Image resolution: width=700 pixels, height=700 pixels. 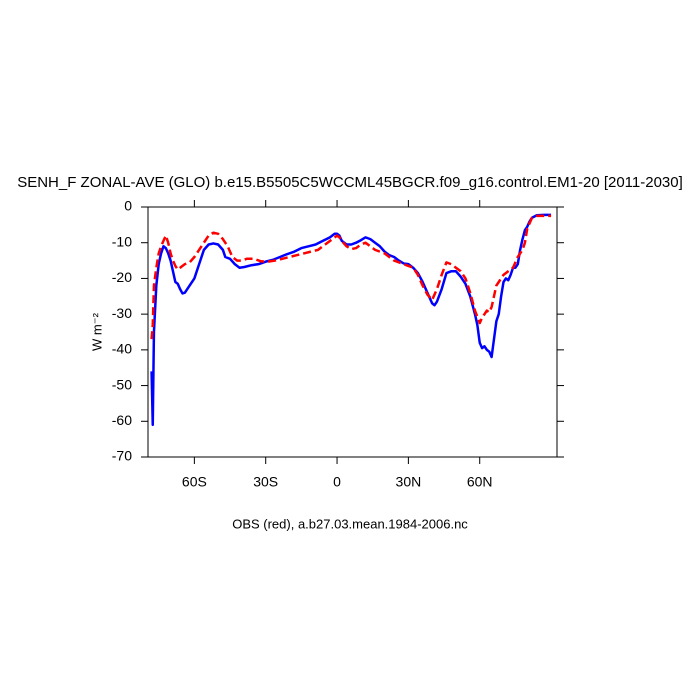 What do you see at coordinates (128, 206) in the screenshot?
I see `y-tick-label: 0` at bounding box center [128, 206].